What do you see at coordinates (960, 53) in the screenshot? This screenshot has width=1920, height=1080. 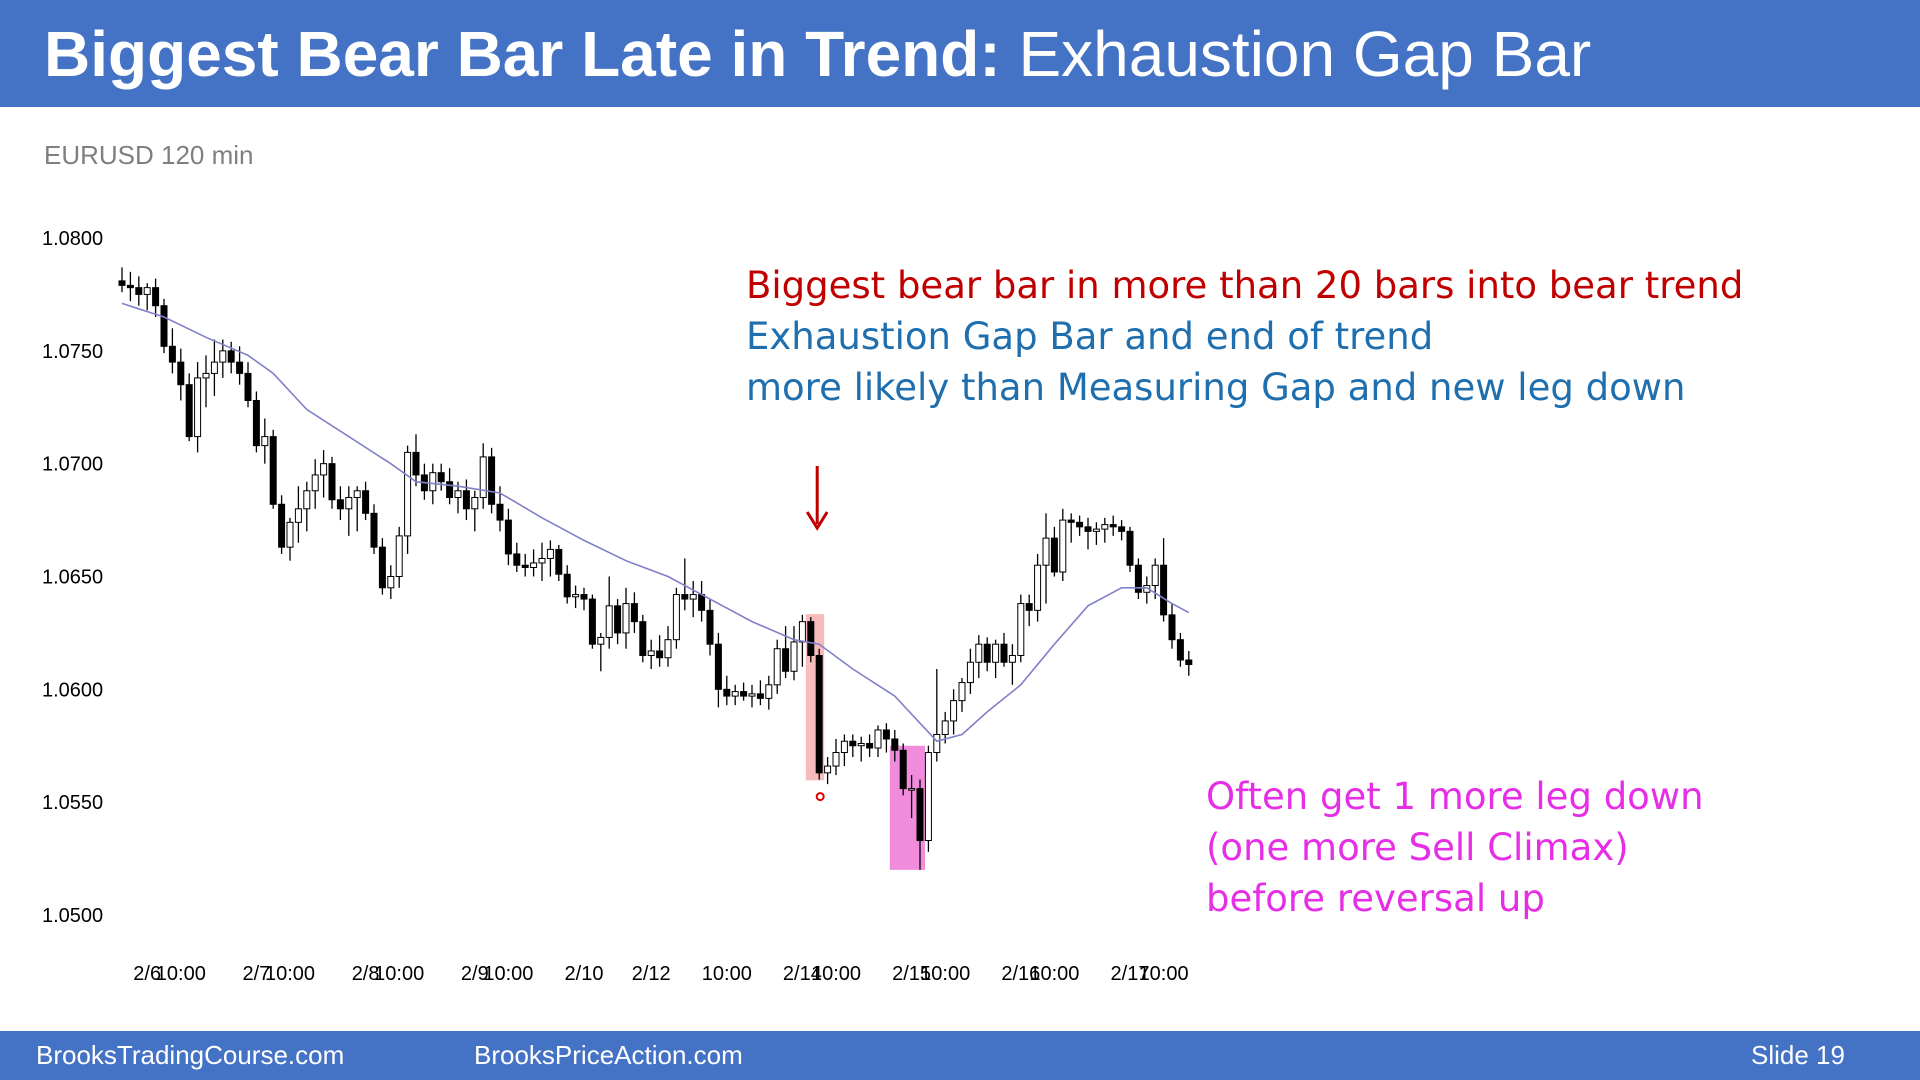 I see `title-bar` at bounding box center [960, 53].